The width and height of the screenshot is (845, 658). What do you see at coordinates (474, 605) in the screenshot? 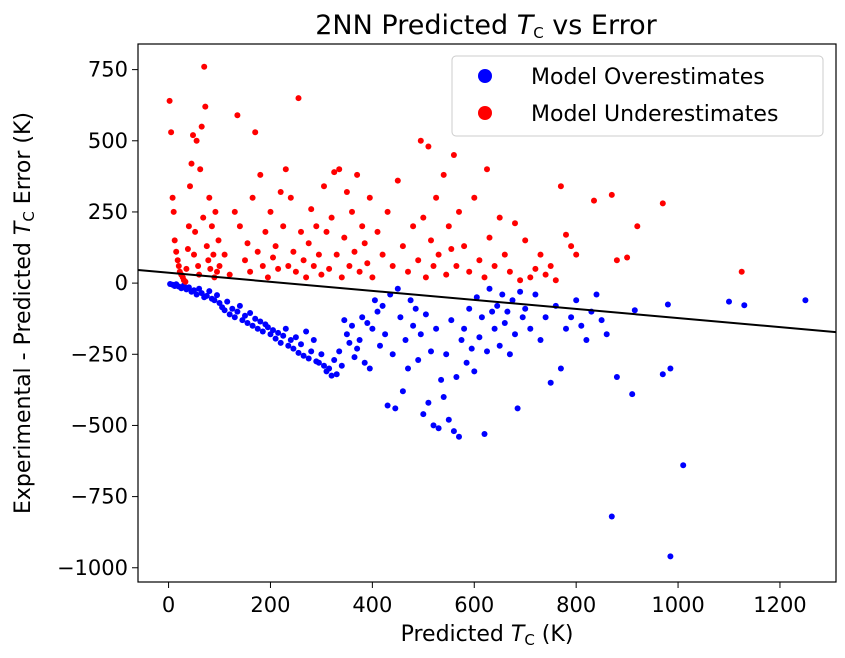
I see `x-tick-label: 600` at bounding box center [474, 605].